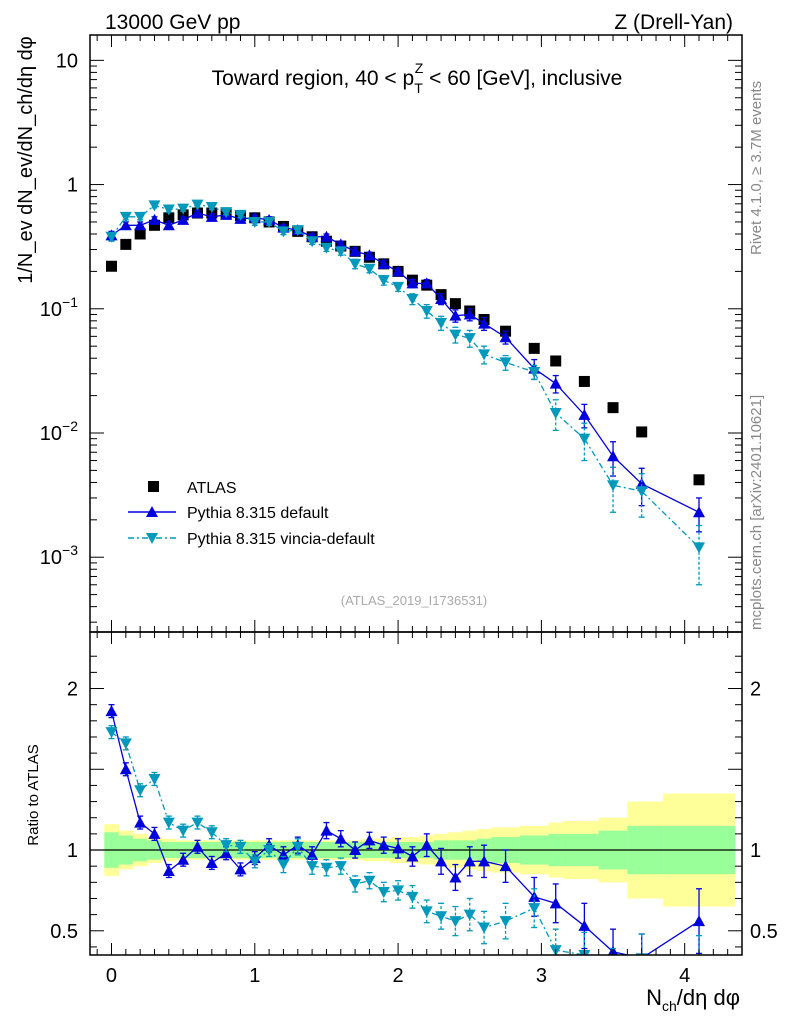 Image resolution: width=786 pixels, height=1024 pixels. What do you see at coordinates (59, 555) in the screenshot?
I see `main-y-tick-label: 10⁻³` at bounding box center [59, 555].